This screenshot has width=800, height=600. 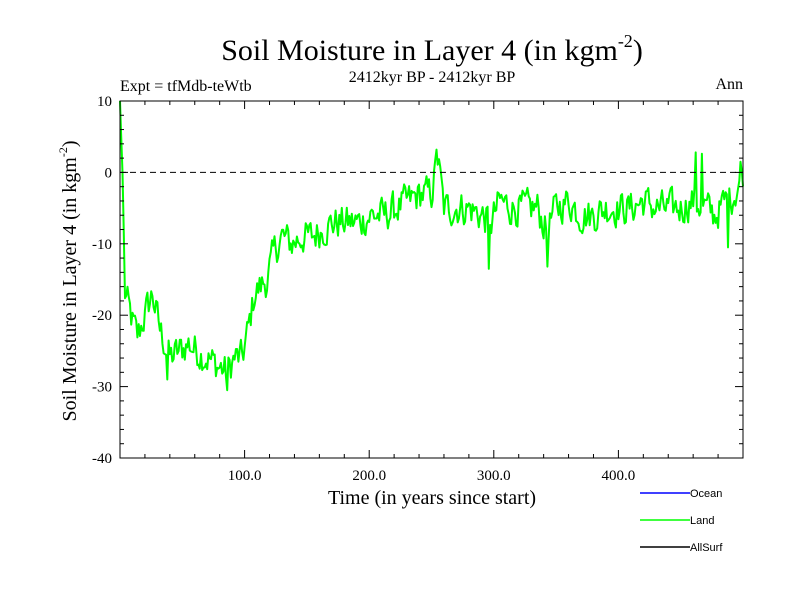 What do you see at coordinates (245, 476) in the screenshot?
I see `x-tick-label: 100.0` at bounding box center [245, 476].